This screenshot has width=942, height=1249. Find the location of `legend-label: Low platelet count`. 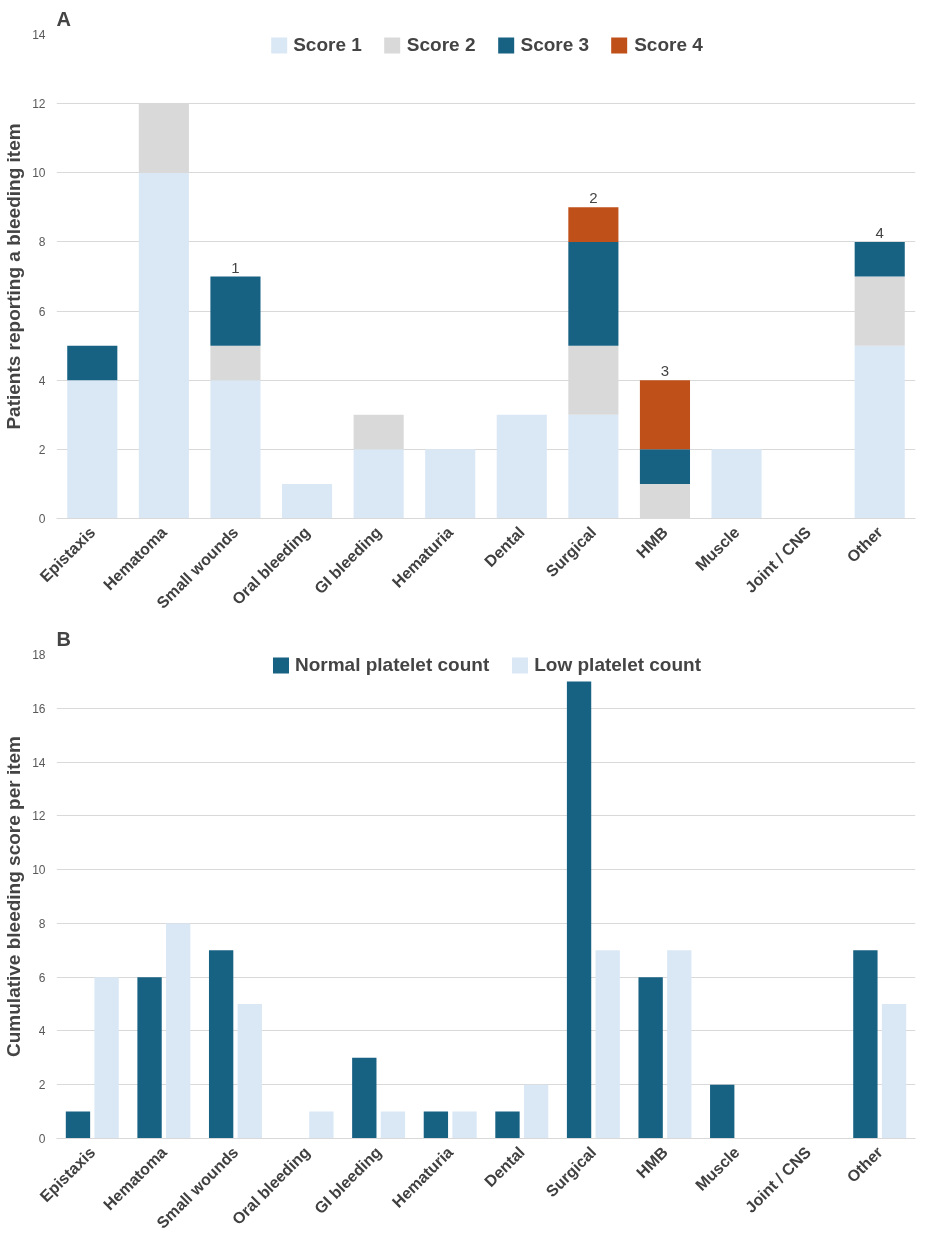

legend-label: Low platelet count is located at coordinates (618, 665).